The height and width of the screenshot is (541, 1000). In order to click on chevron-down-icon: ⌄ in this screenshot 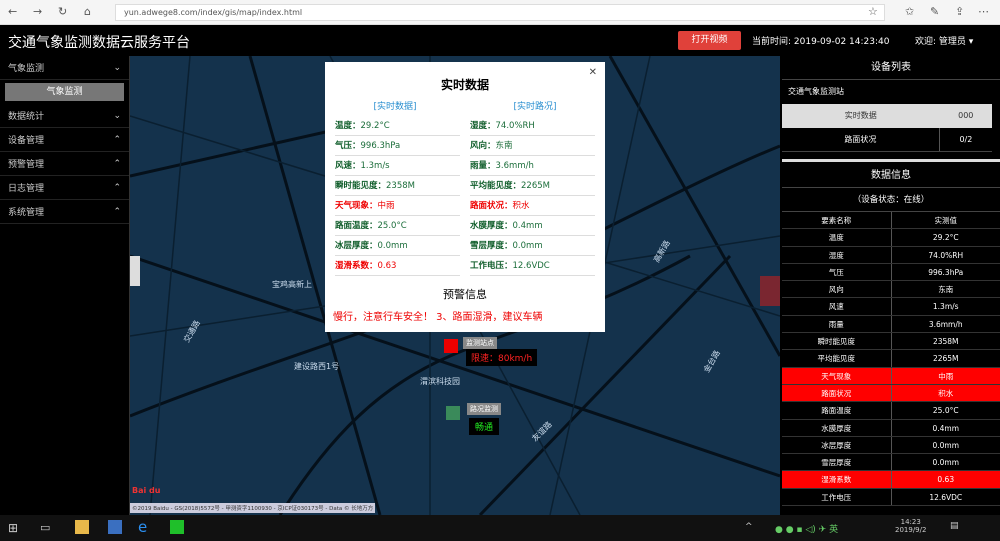, I will do `click(117, 115)`.